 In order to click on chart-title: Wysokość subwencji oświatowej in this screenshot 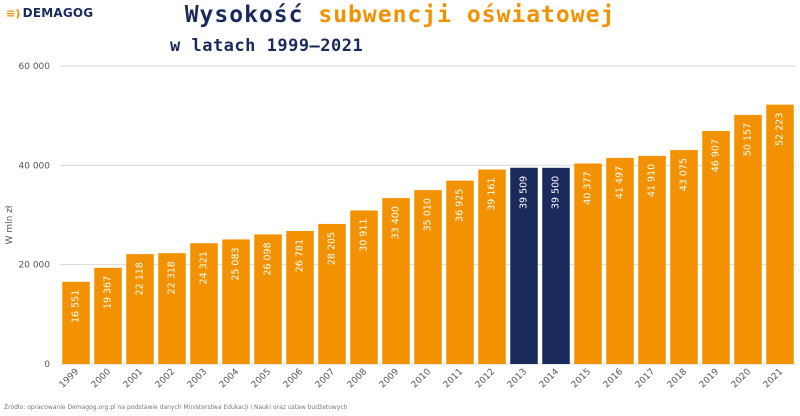, I will do `click(400, 15)`.